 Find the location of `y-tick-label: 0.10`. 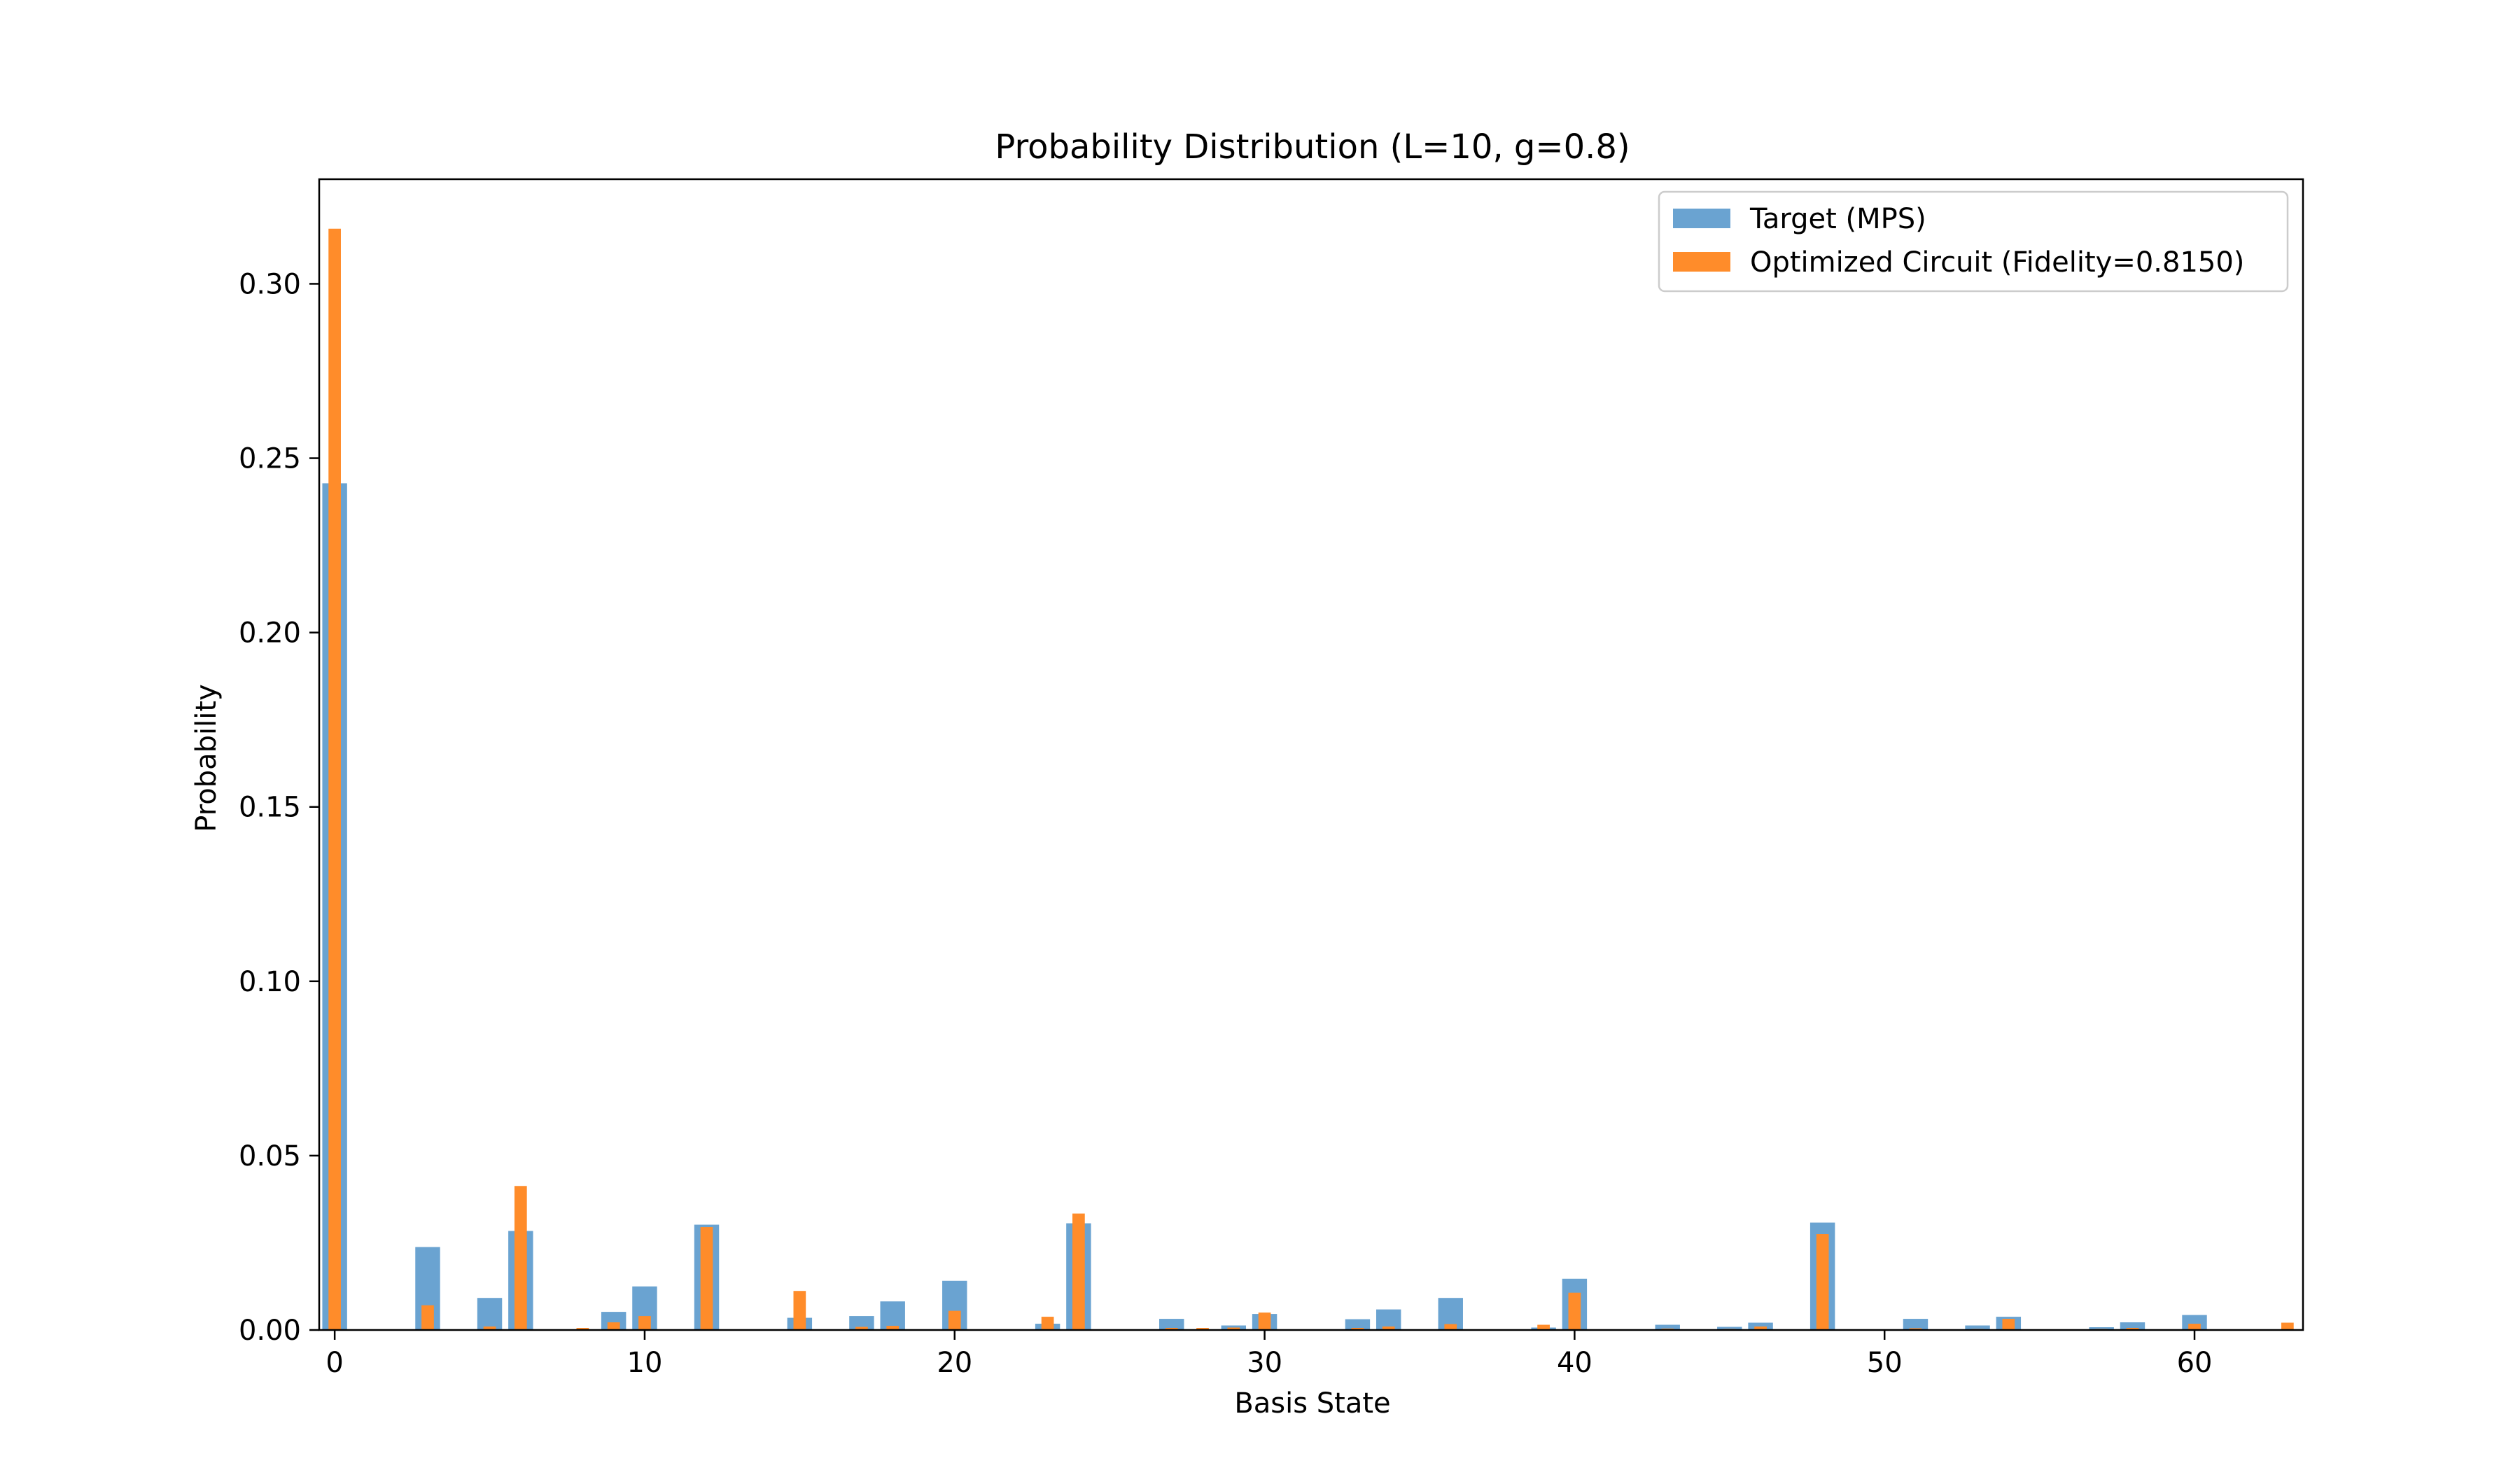

y-tick-label: 0.10 is located at coordinates (270, 982).